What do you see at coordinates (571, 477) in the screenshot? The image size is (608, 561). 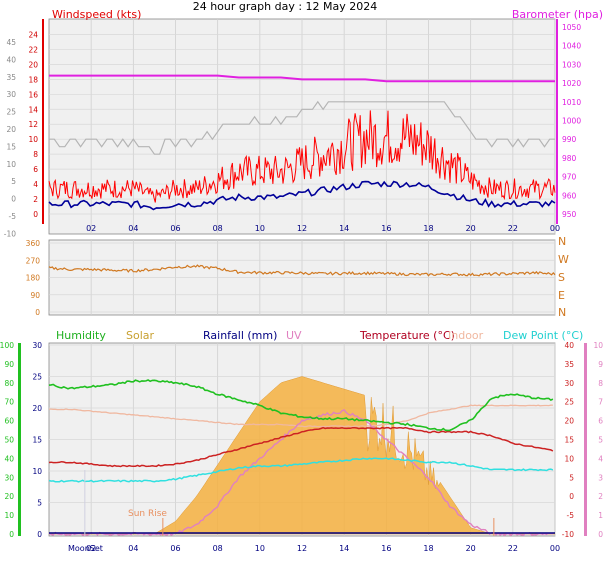 I see `temperature-tick: 5` at bounding box center [571, 477].